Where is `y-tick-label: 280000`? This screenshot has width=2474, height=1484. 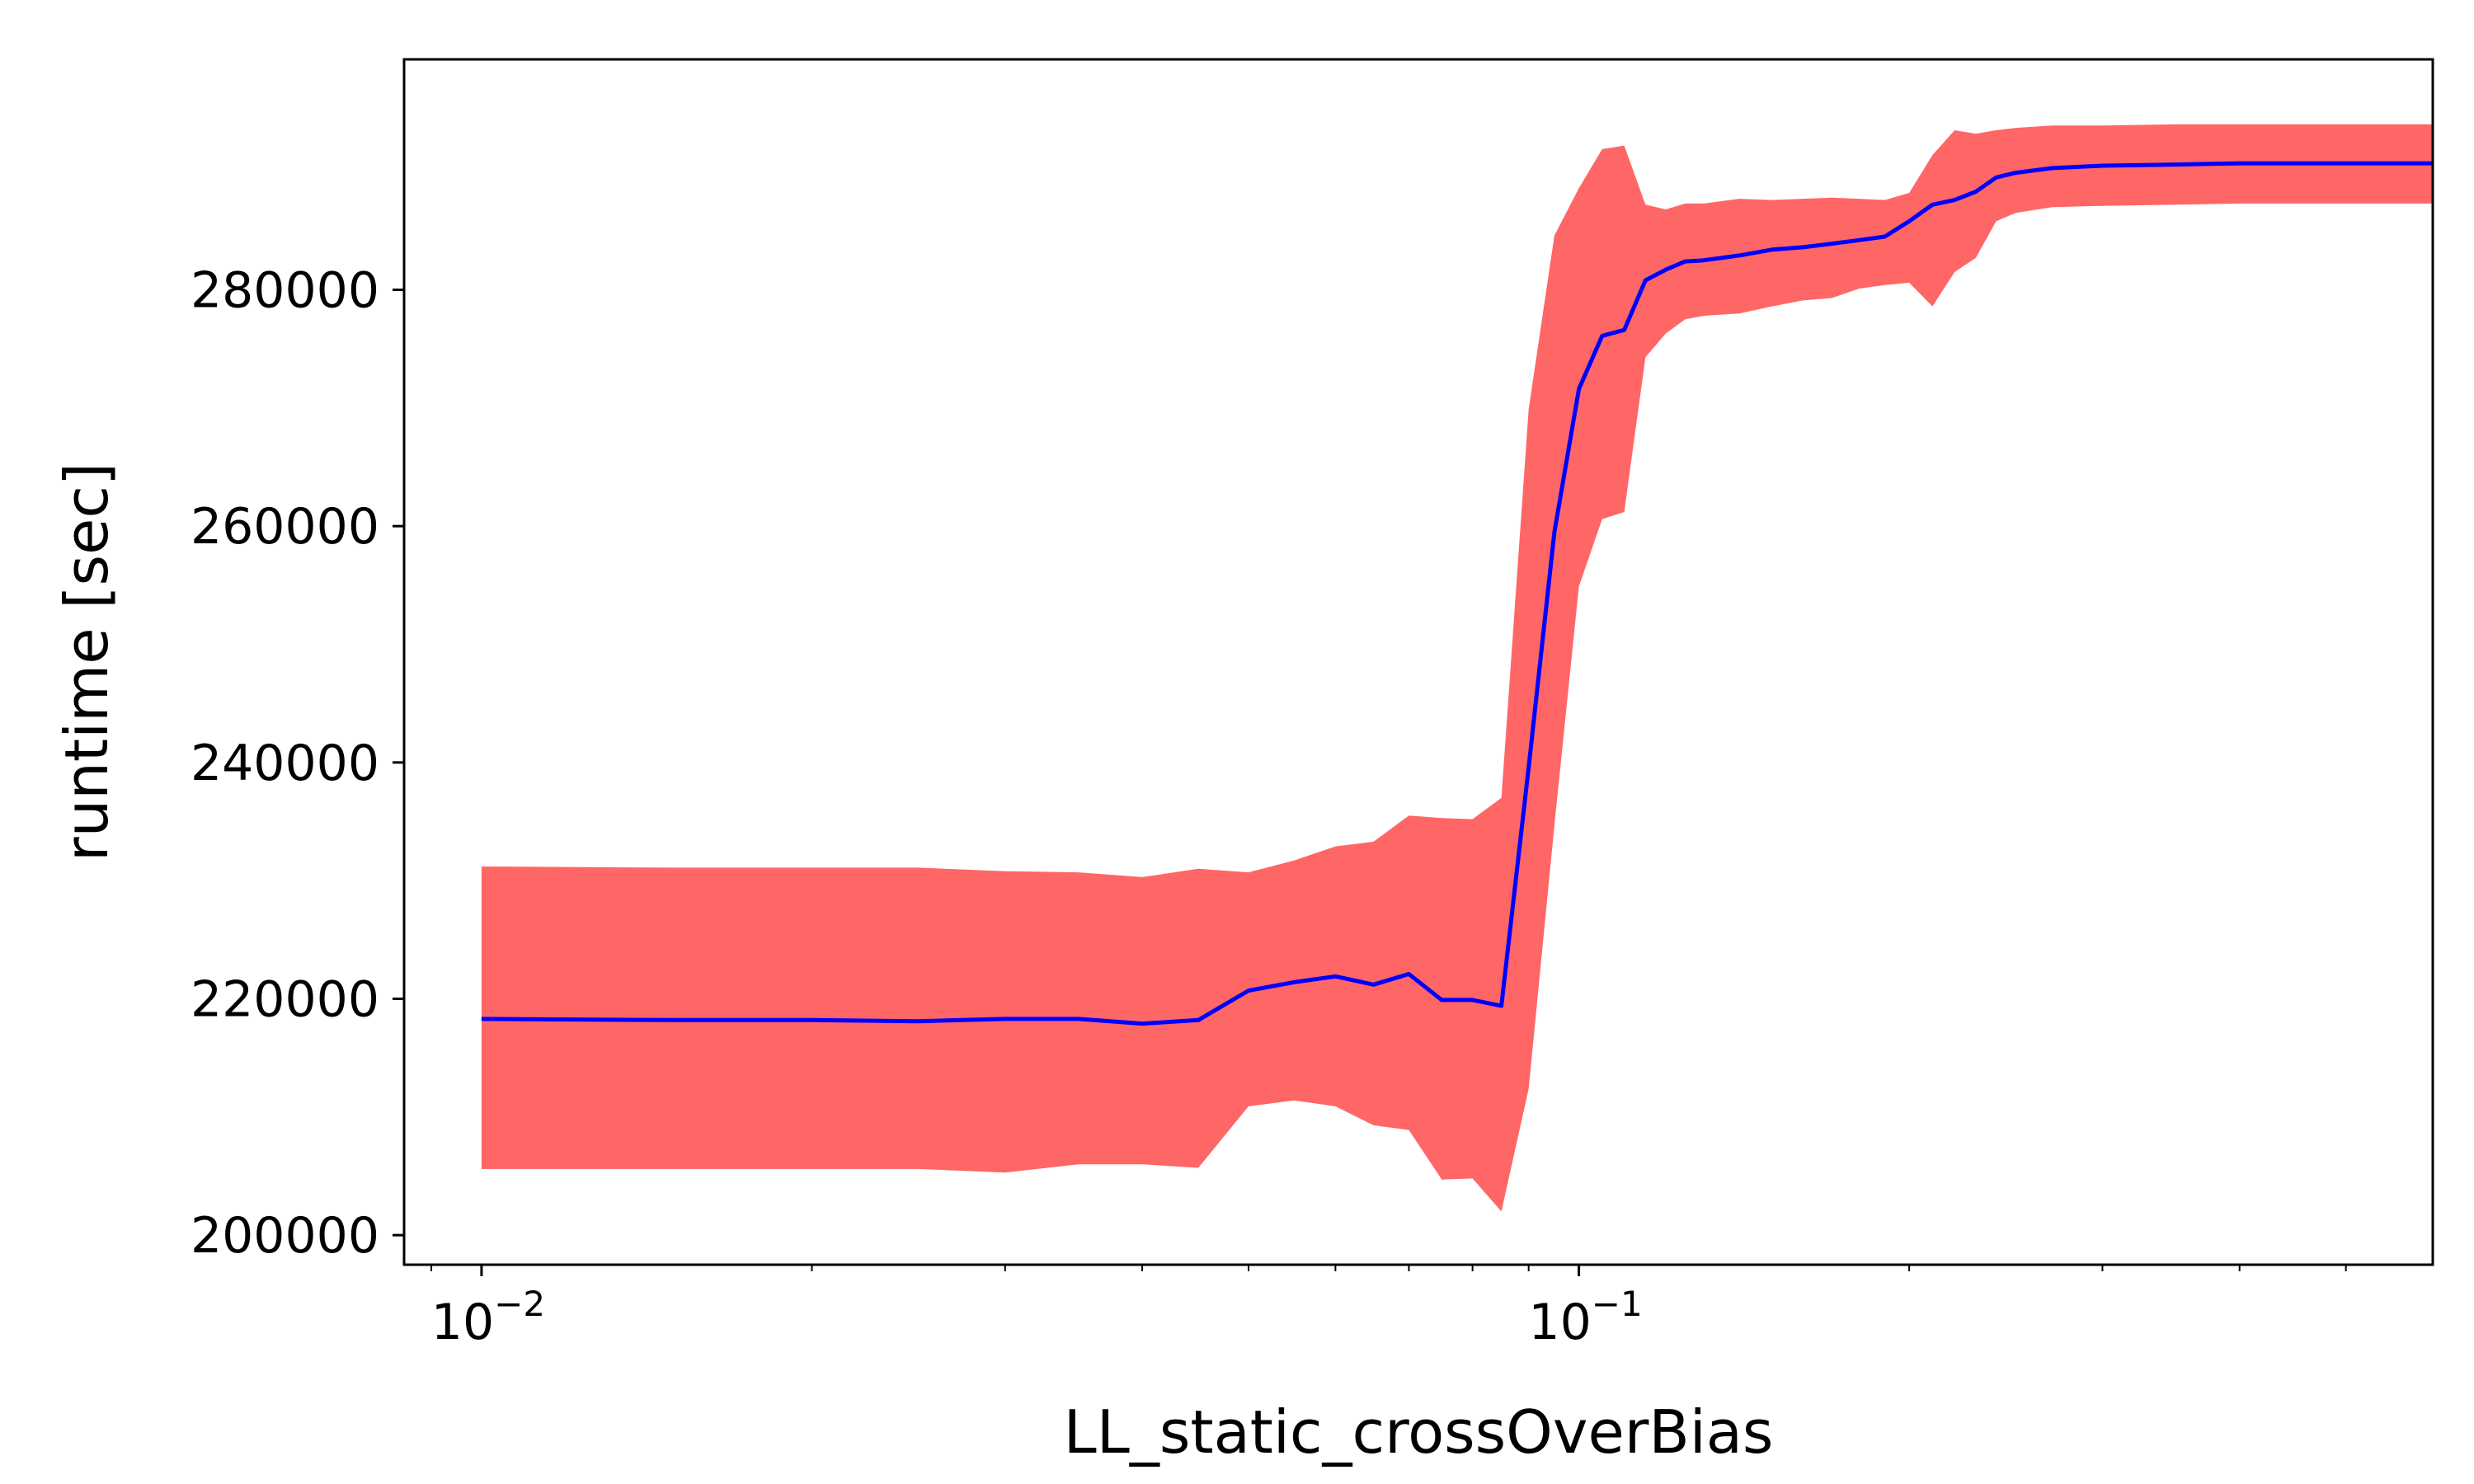 y-tick-label: 280000 is located at coordinates (284, 291).